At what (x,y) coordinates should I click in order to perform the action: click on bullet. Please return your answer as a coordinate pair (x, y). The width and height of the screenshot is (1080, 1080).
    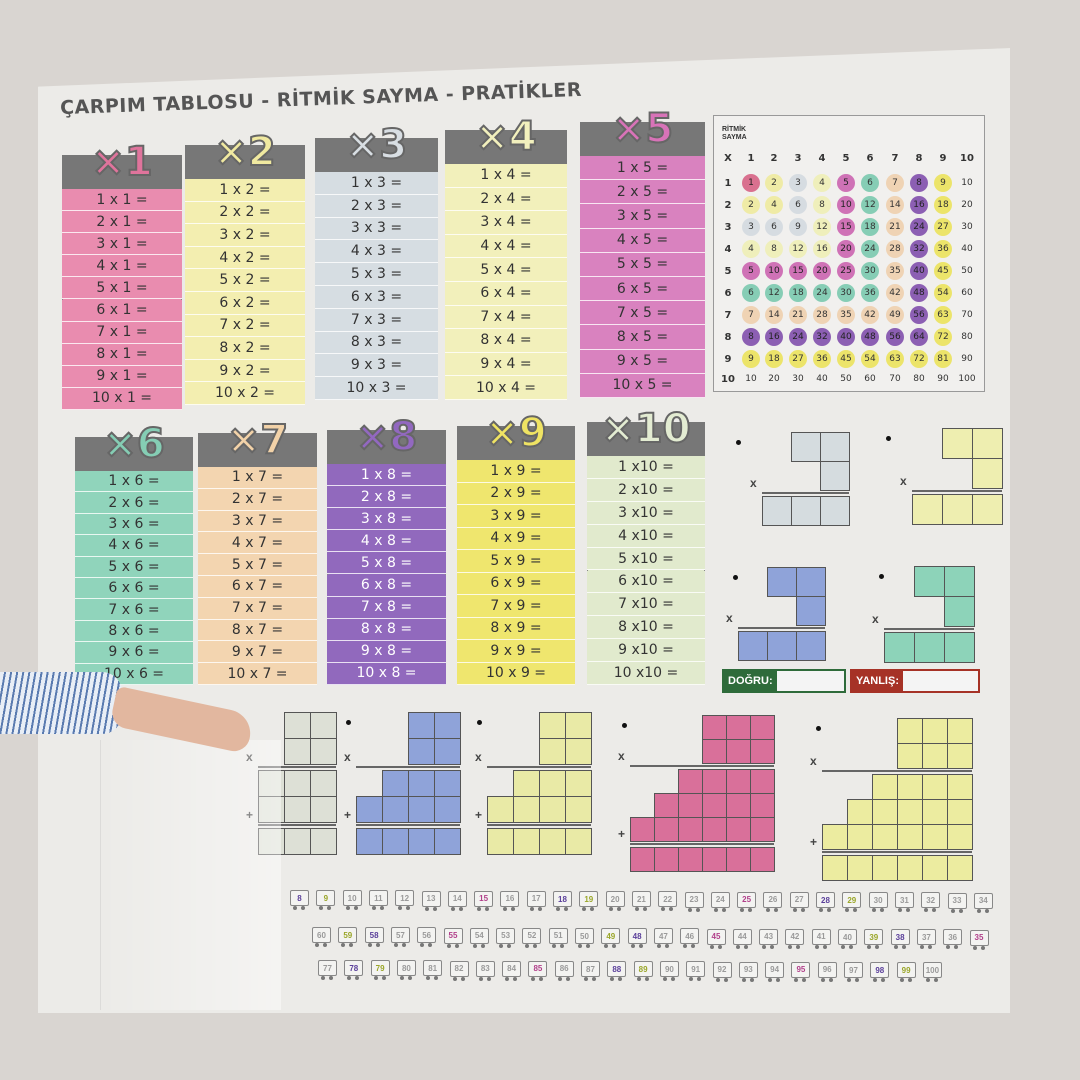
    Looking at the image, I should click on (735, 577).